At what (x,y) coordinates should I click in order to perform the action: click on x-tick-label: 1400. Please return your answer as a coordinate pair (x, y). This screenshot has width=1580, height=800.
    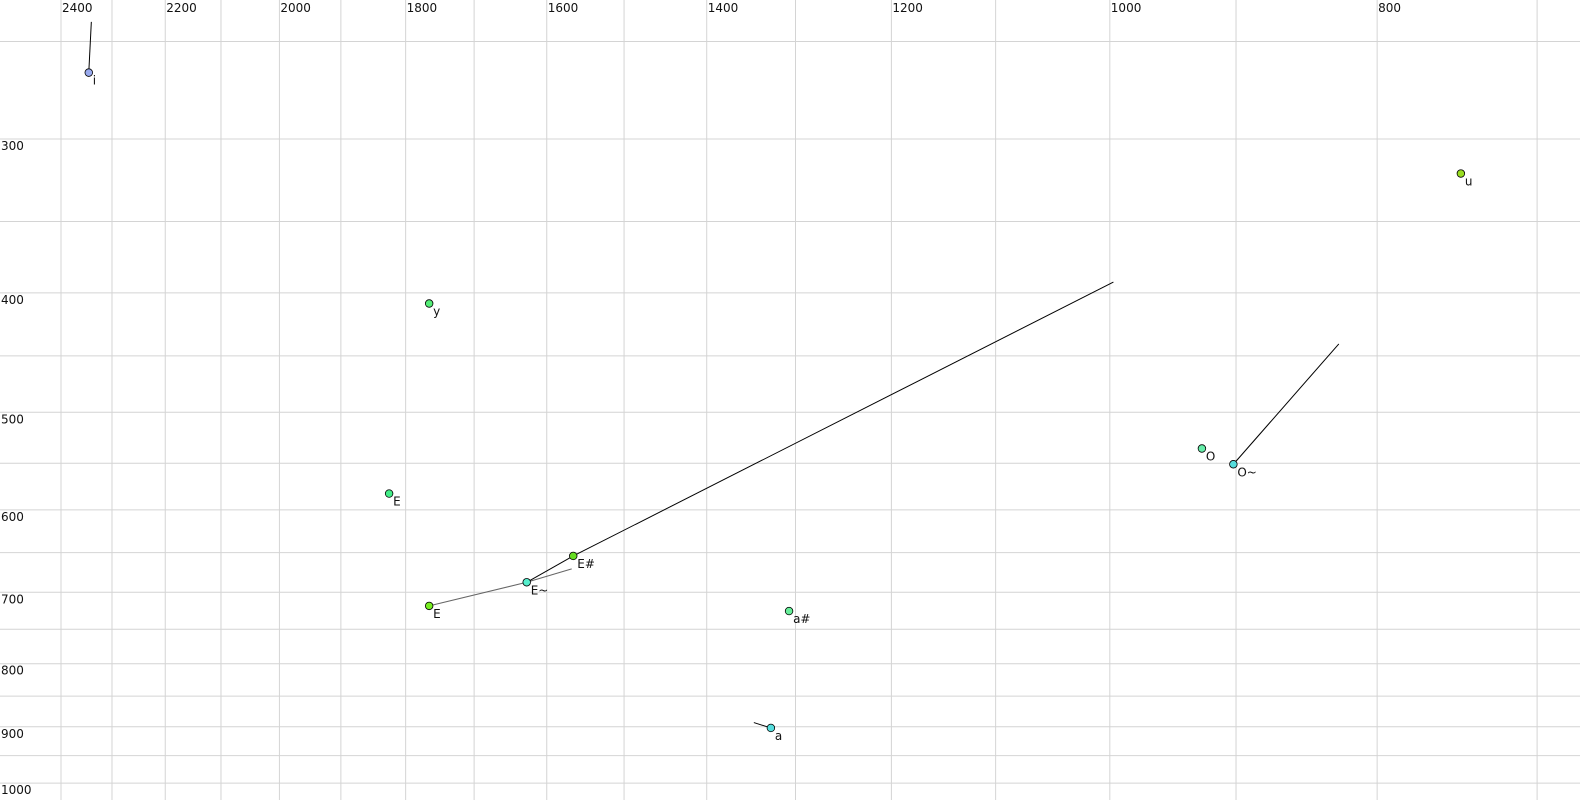
    Looking at the image, I should click on (723, 8).